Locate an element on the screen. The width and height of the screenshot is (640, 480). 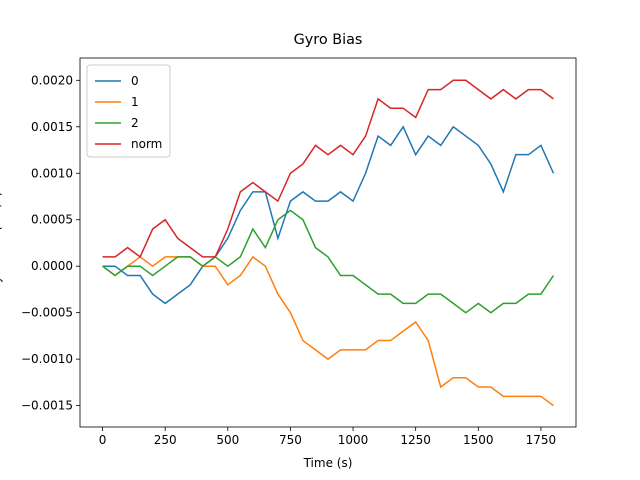
x-tick-label: 750 is located at coordinates (290, 440).